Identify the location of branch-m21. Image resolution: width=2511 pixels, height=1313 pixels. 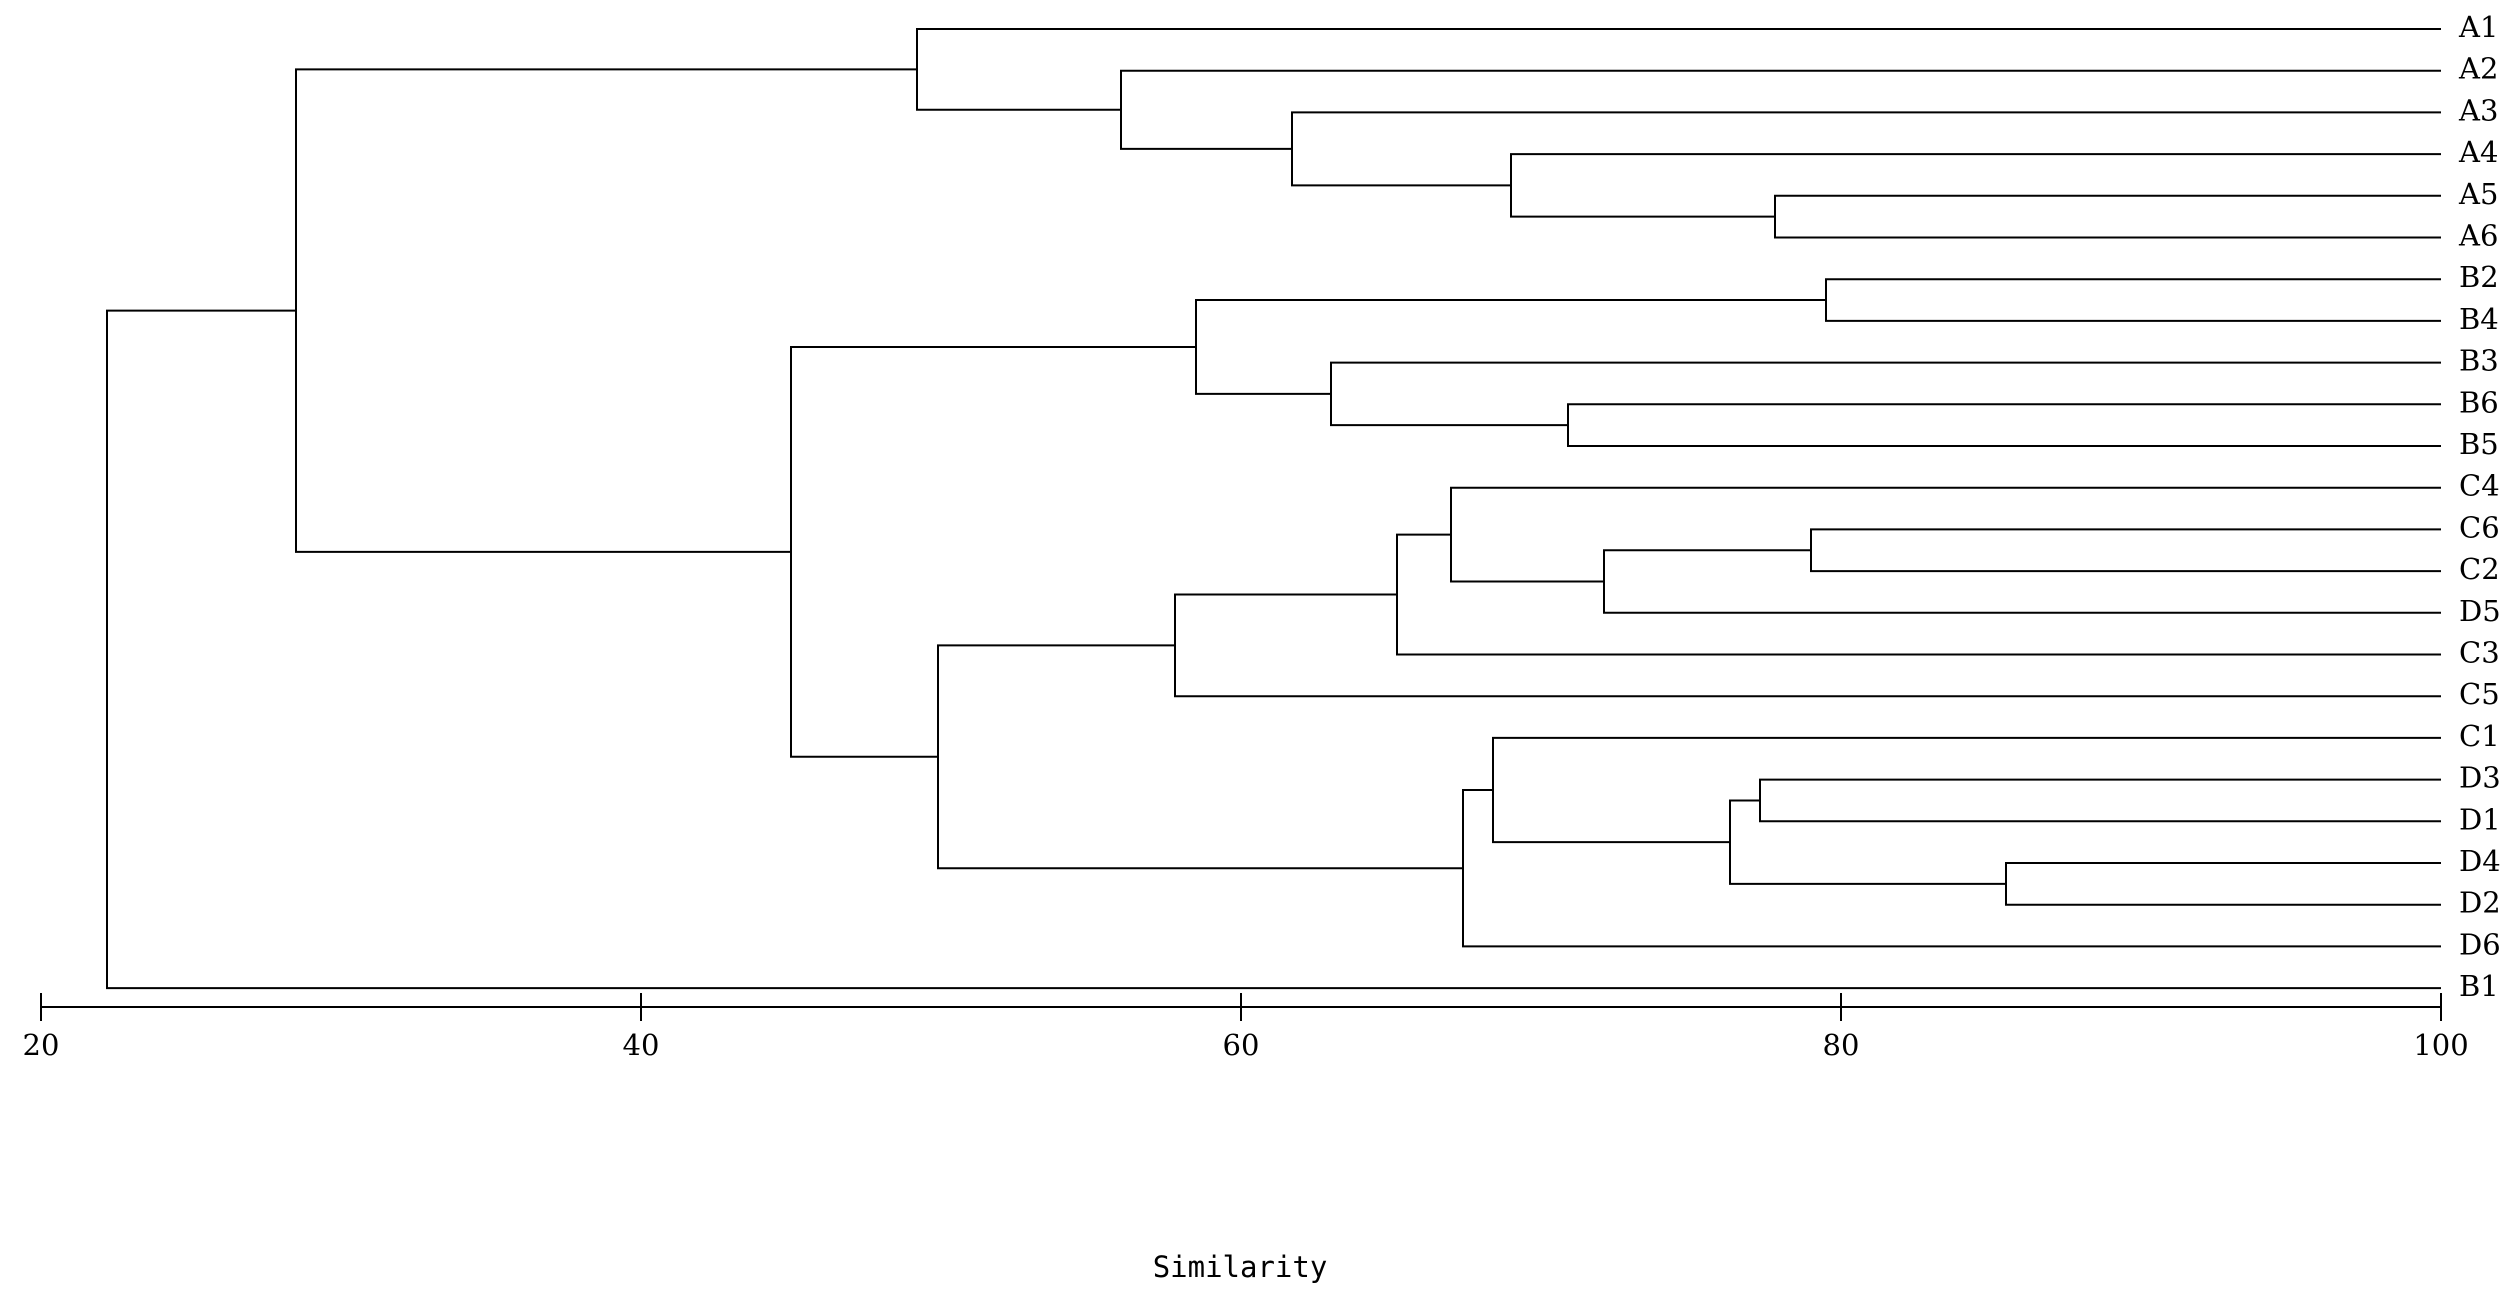
(993, 551).